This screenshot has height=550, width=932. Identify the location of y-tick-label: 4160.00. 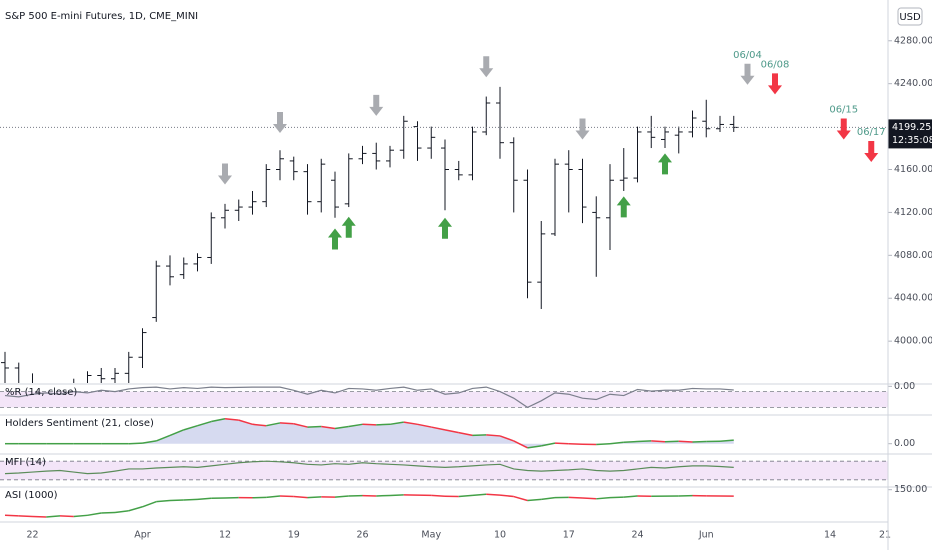
(913, 169).